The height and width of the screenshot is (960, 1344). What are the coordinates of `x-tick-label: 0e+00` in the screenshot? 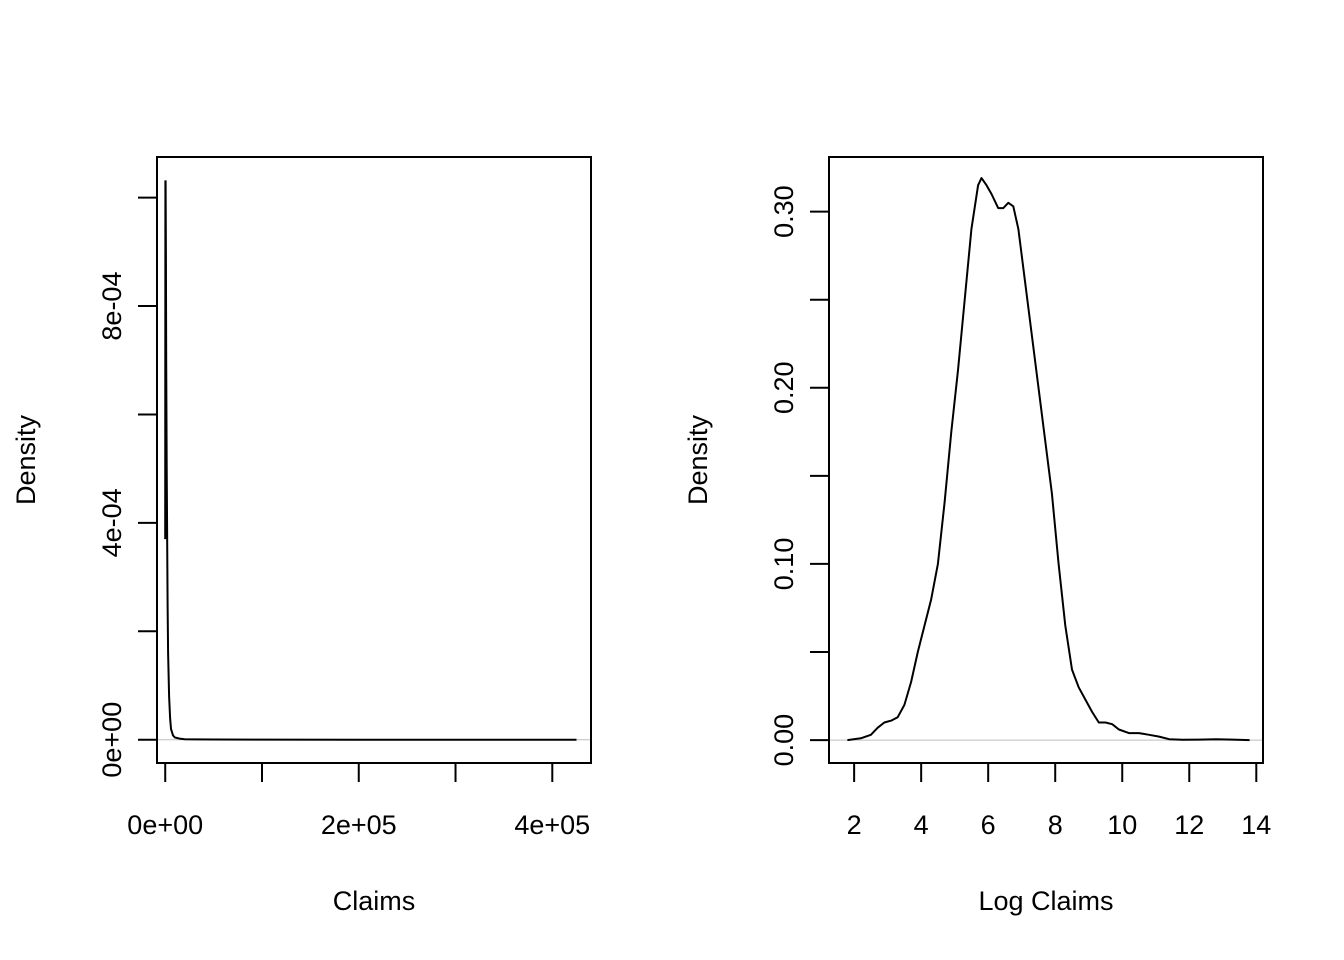 It's located at (165, 825).